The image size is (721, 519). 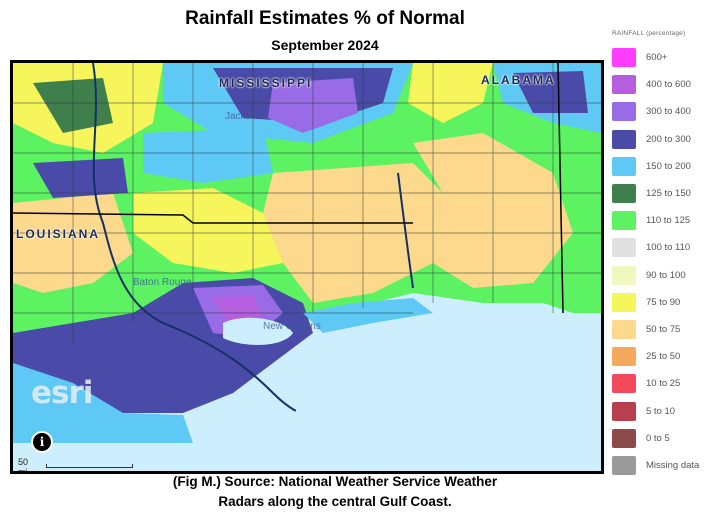 I want to click on legend-item: 600+, so click(x=666, y=57).